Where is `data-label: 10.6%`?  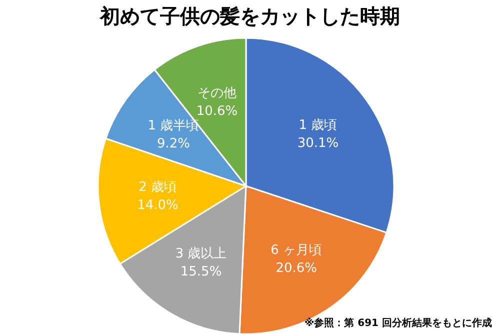 data-label: 10.6% is located at coordinates (217, 112).